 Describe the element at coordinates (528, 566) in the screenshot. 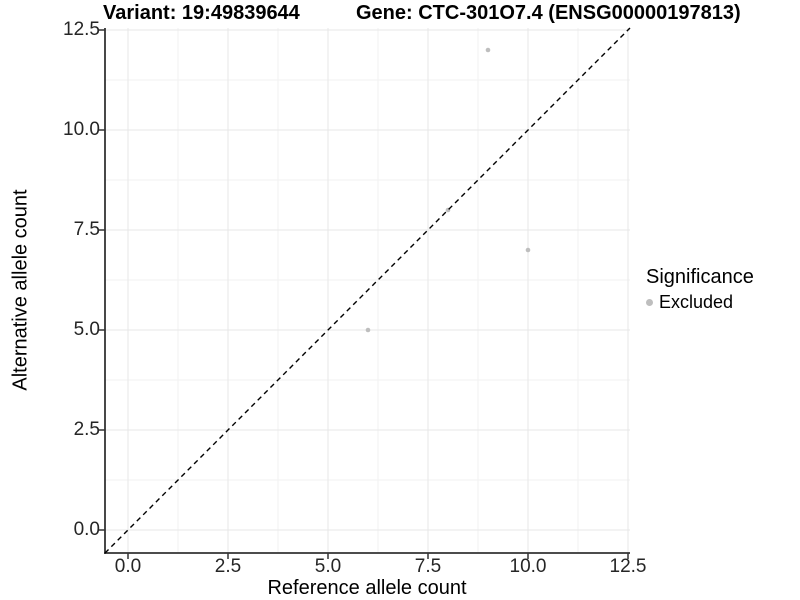

I see `x-tick-label: 10.0` at that location.